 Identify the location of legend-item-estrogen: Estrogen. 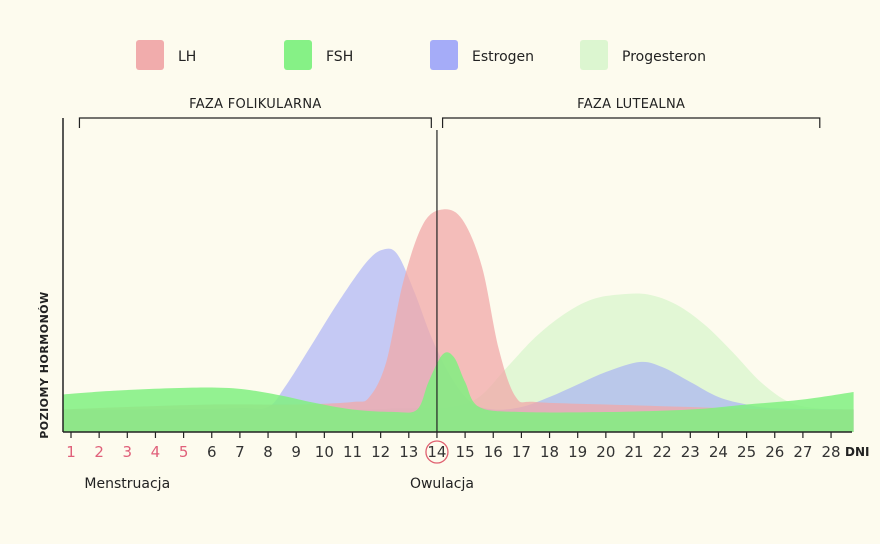
(482, 55).